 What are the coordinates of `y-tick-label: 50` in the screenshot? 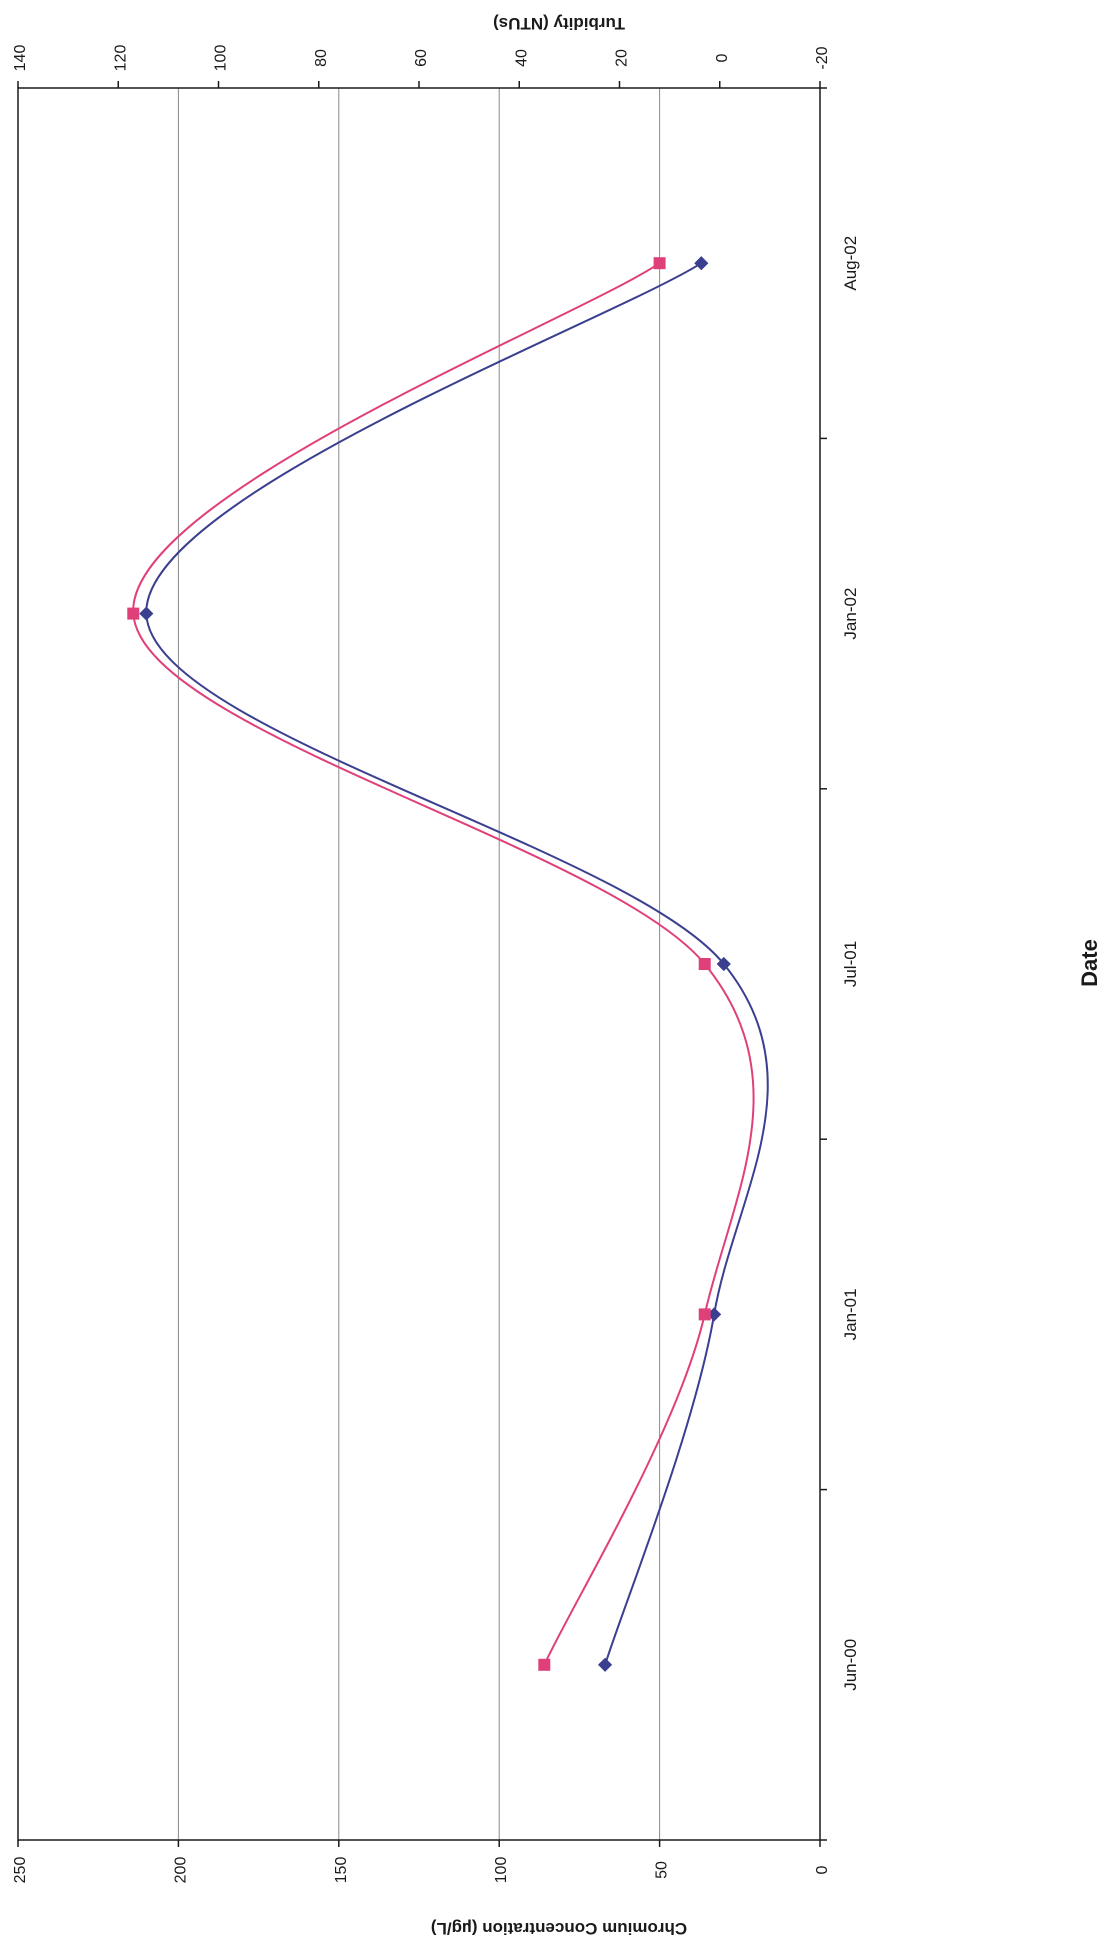 It's located at (662, 1870).